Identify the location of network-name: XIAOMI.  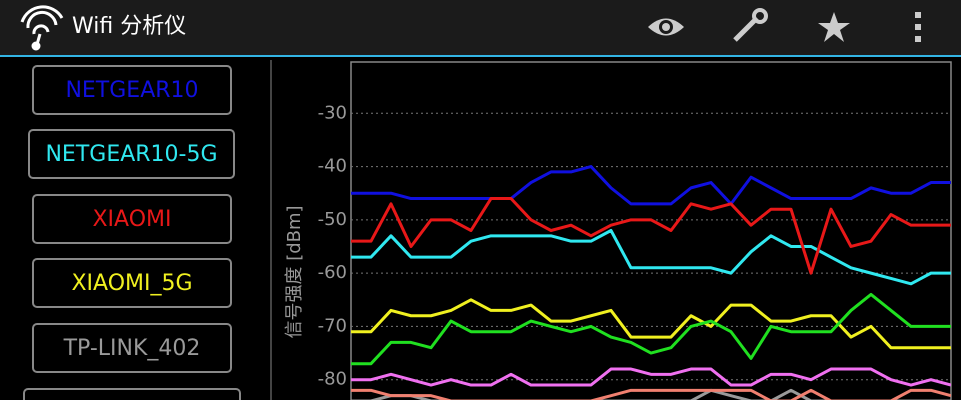
(131, 219).